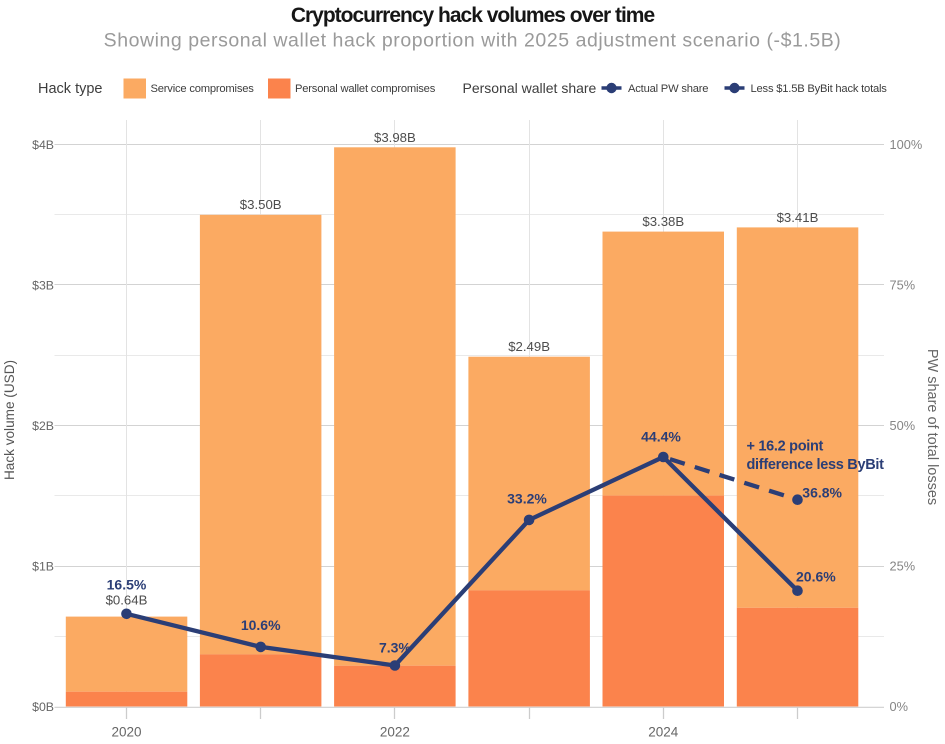  What do you see at coordinates (473, 15) in the screenshot?
I see `svg-text:Cryptocurrency hack volumes ov: Cryptocurrency hack volumes over time` at bounding box center [473, 15].